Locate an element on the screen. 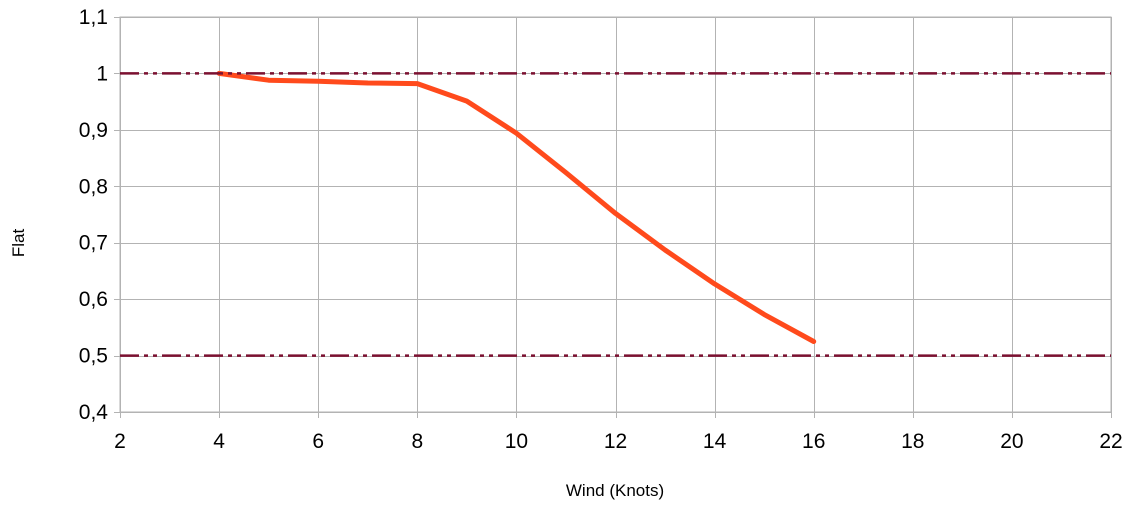 The height and width of the screenshot is (513, 1133). x-tick-label: 10 is located at coordinates (516, 441).